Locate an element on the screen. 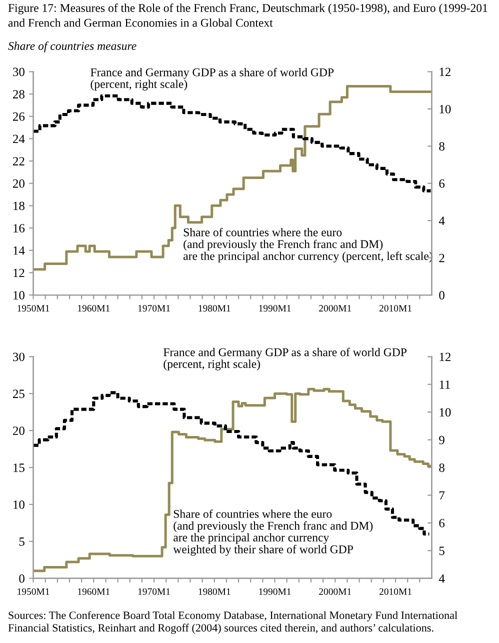 The height and width of the screenshot is (643, 499). y-tick-label: 22 is located at coordinates (18, 161).